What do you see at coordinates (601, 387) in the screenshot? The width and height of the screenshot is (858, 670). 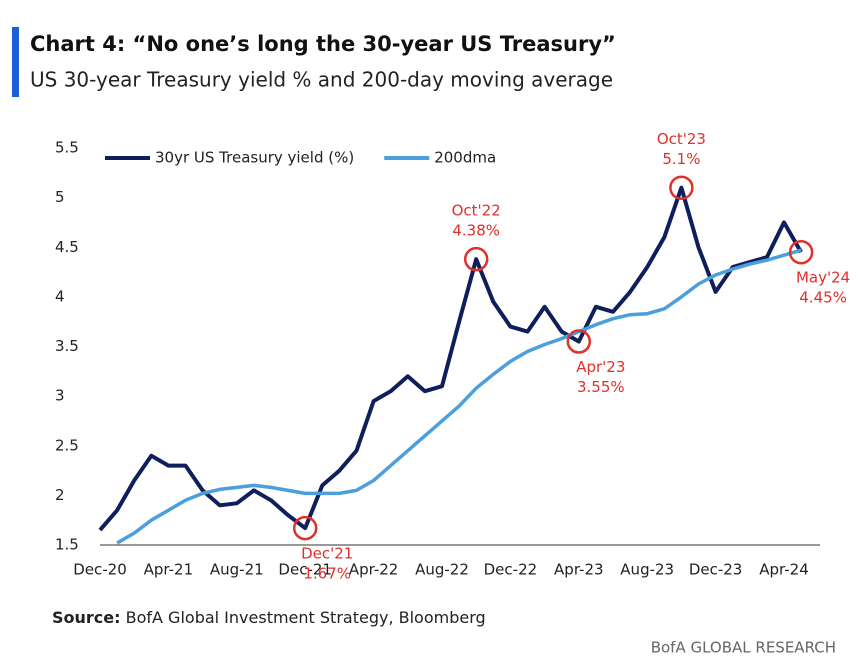 I see `annotation-value: 3.55%` at bounding box center [601, 387].